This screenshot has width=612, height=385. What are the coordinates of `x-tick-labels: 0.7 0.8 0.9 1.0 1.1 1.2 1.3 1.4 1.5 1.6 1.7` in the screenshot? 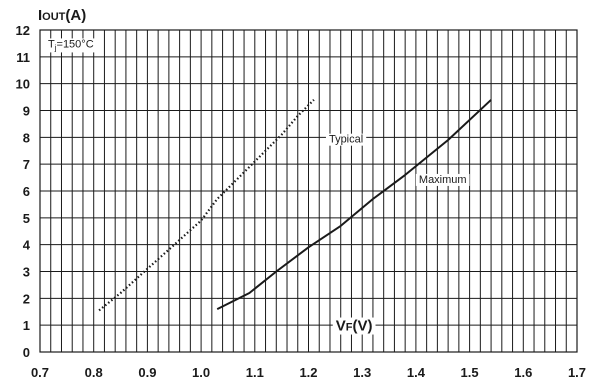 It's located at (308, 372).